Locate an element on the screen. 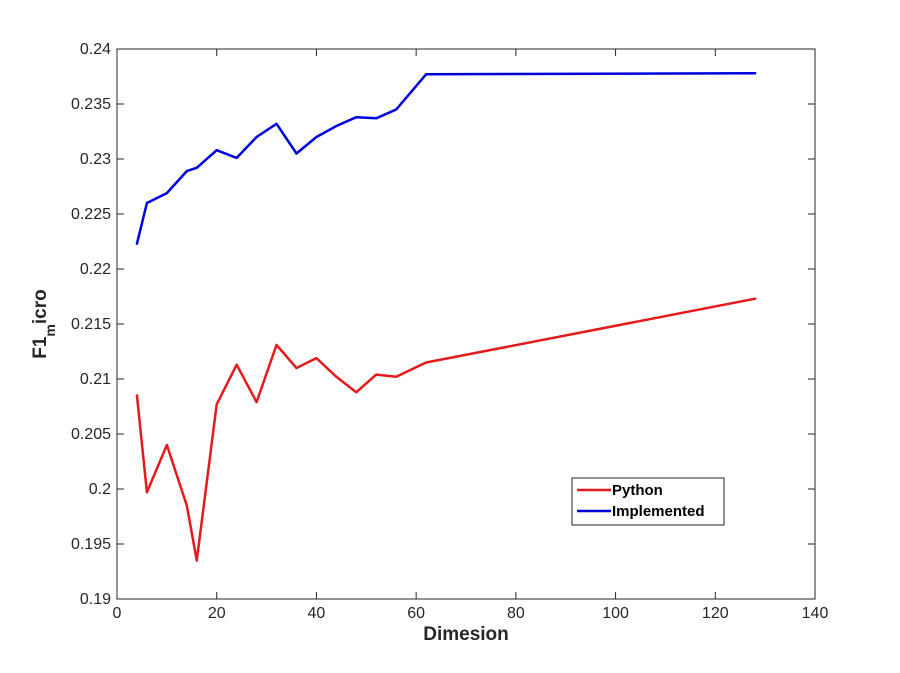  y-axis-label: F1micro is located at coordinates (44, 324).